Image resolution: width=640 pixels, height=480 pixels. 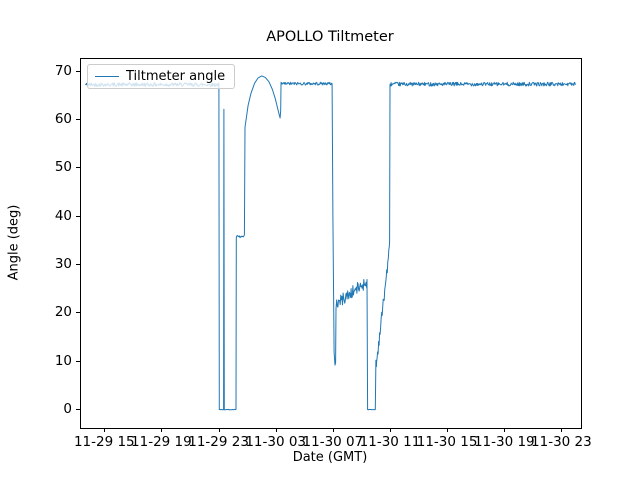 I want to click on x-tick-label: 11-29 23, so click(x=218, y=442).